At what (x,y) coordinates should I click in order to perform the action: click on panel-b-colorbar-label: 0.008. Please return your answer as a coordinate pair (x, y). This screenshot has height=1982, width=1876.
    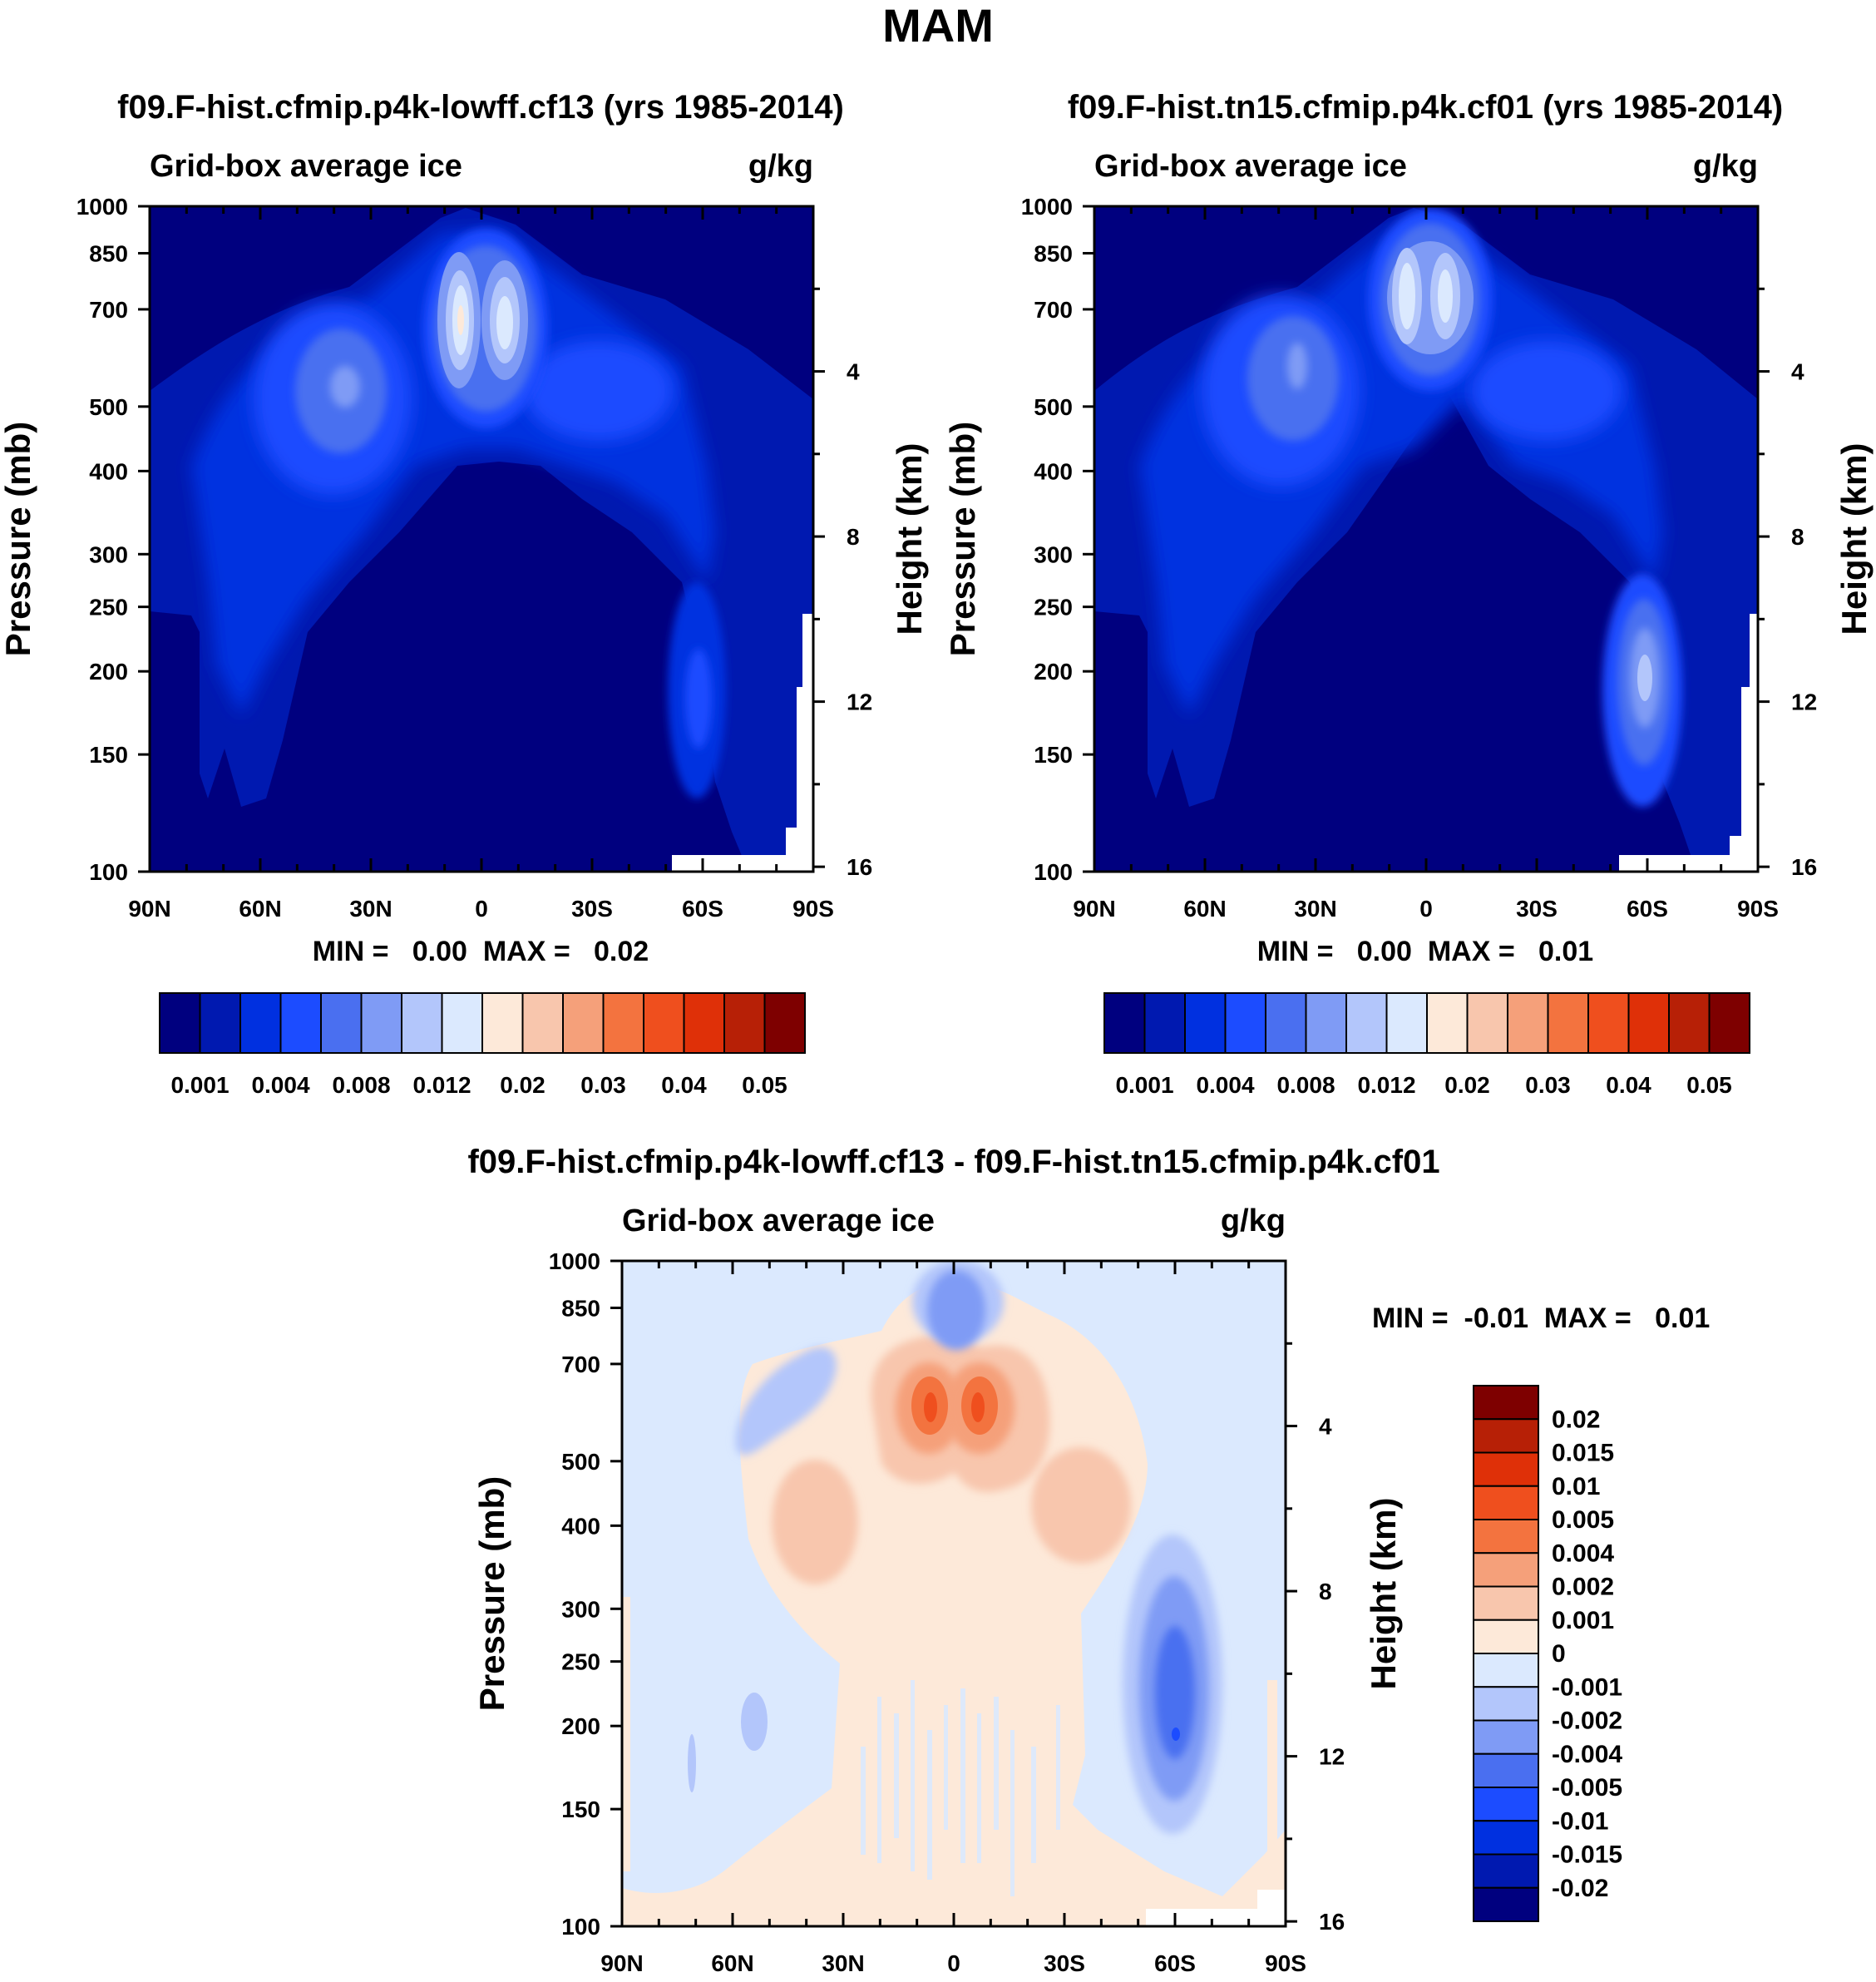
    Looking at the image, I should click on (1305, 1085).